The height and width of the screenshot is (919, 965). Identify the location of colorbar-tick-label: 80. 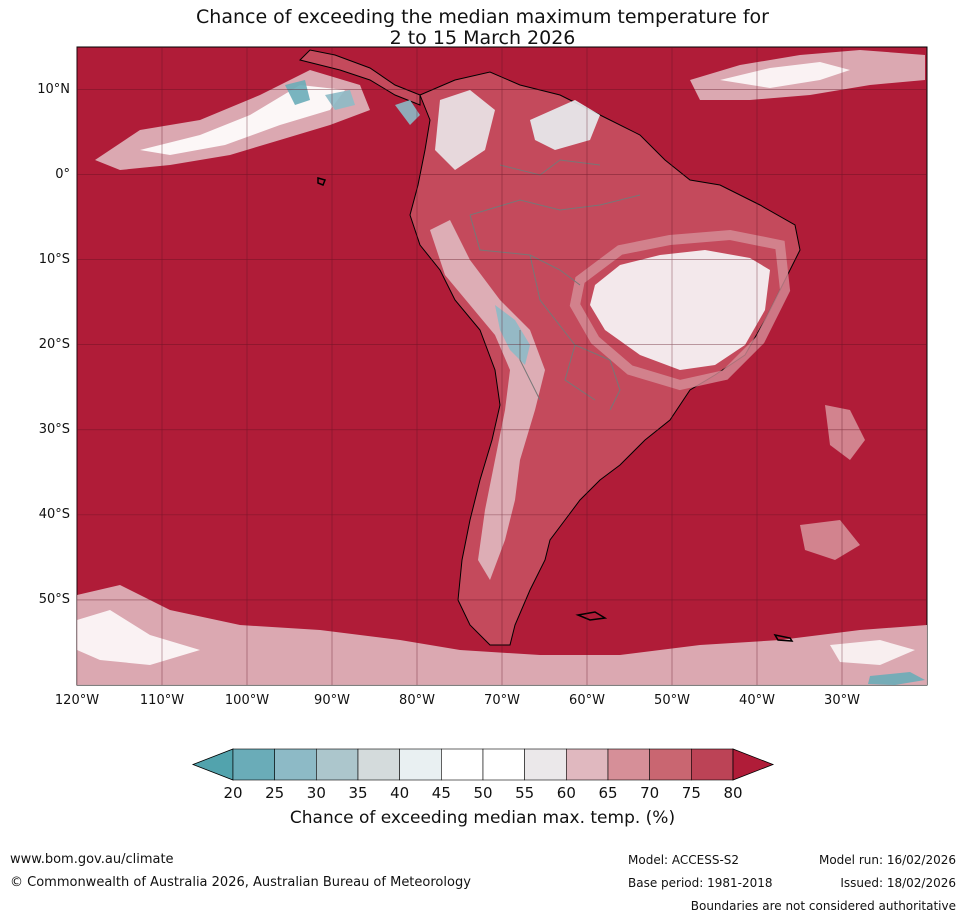
(733, 793).